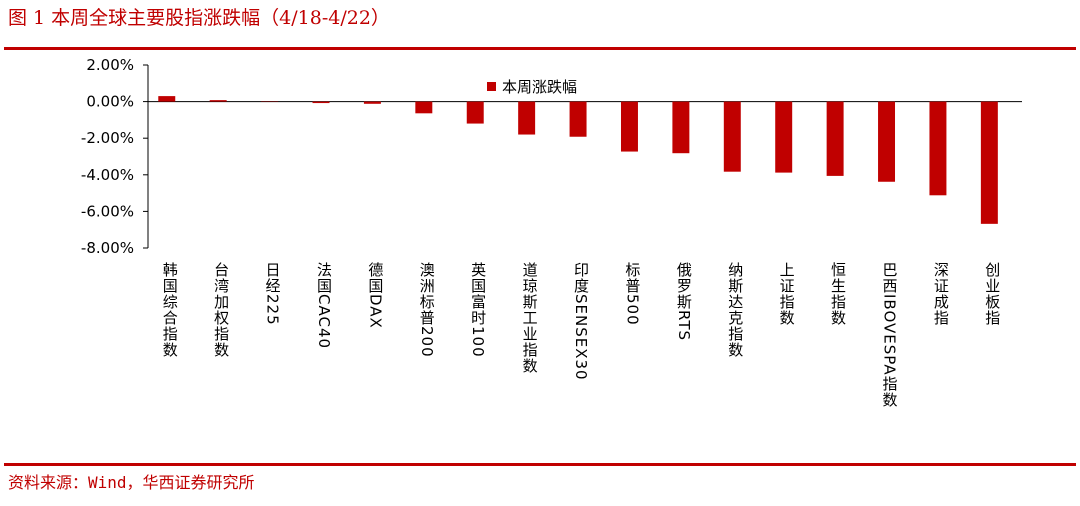 The image size is (1080, 506). I want to click on x-tick-label: 韩国综合指数, so click(170, 310).